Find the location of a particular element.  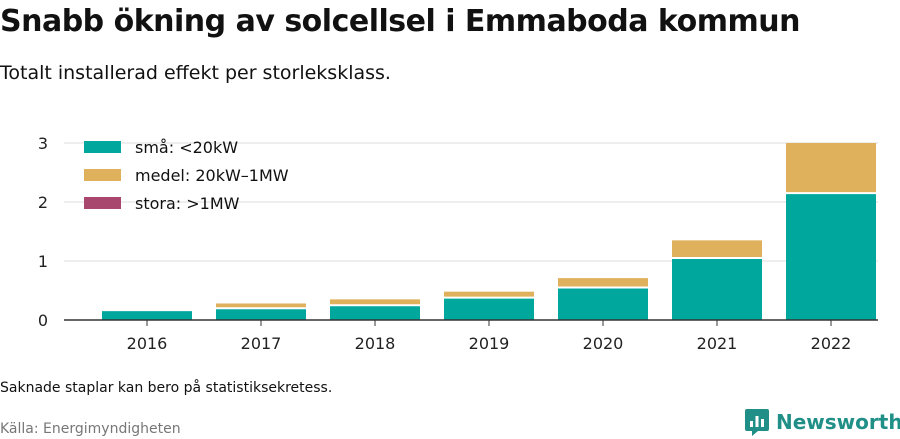

x-tick-label: 2018 is located at coordinates (375, 343).